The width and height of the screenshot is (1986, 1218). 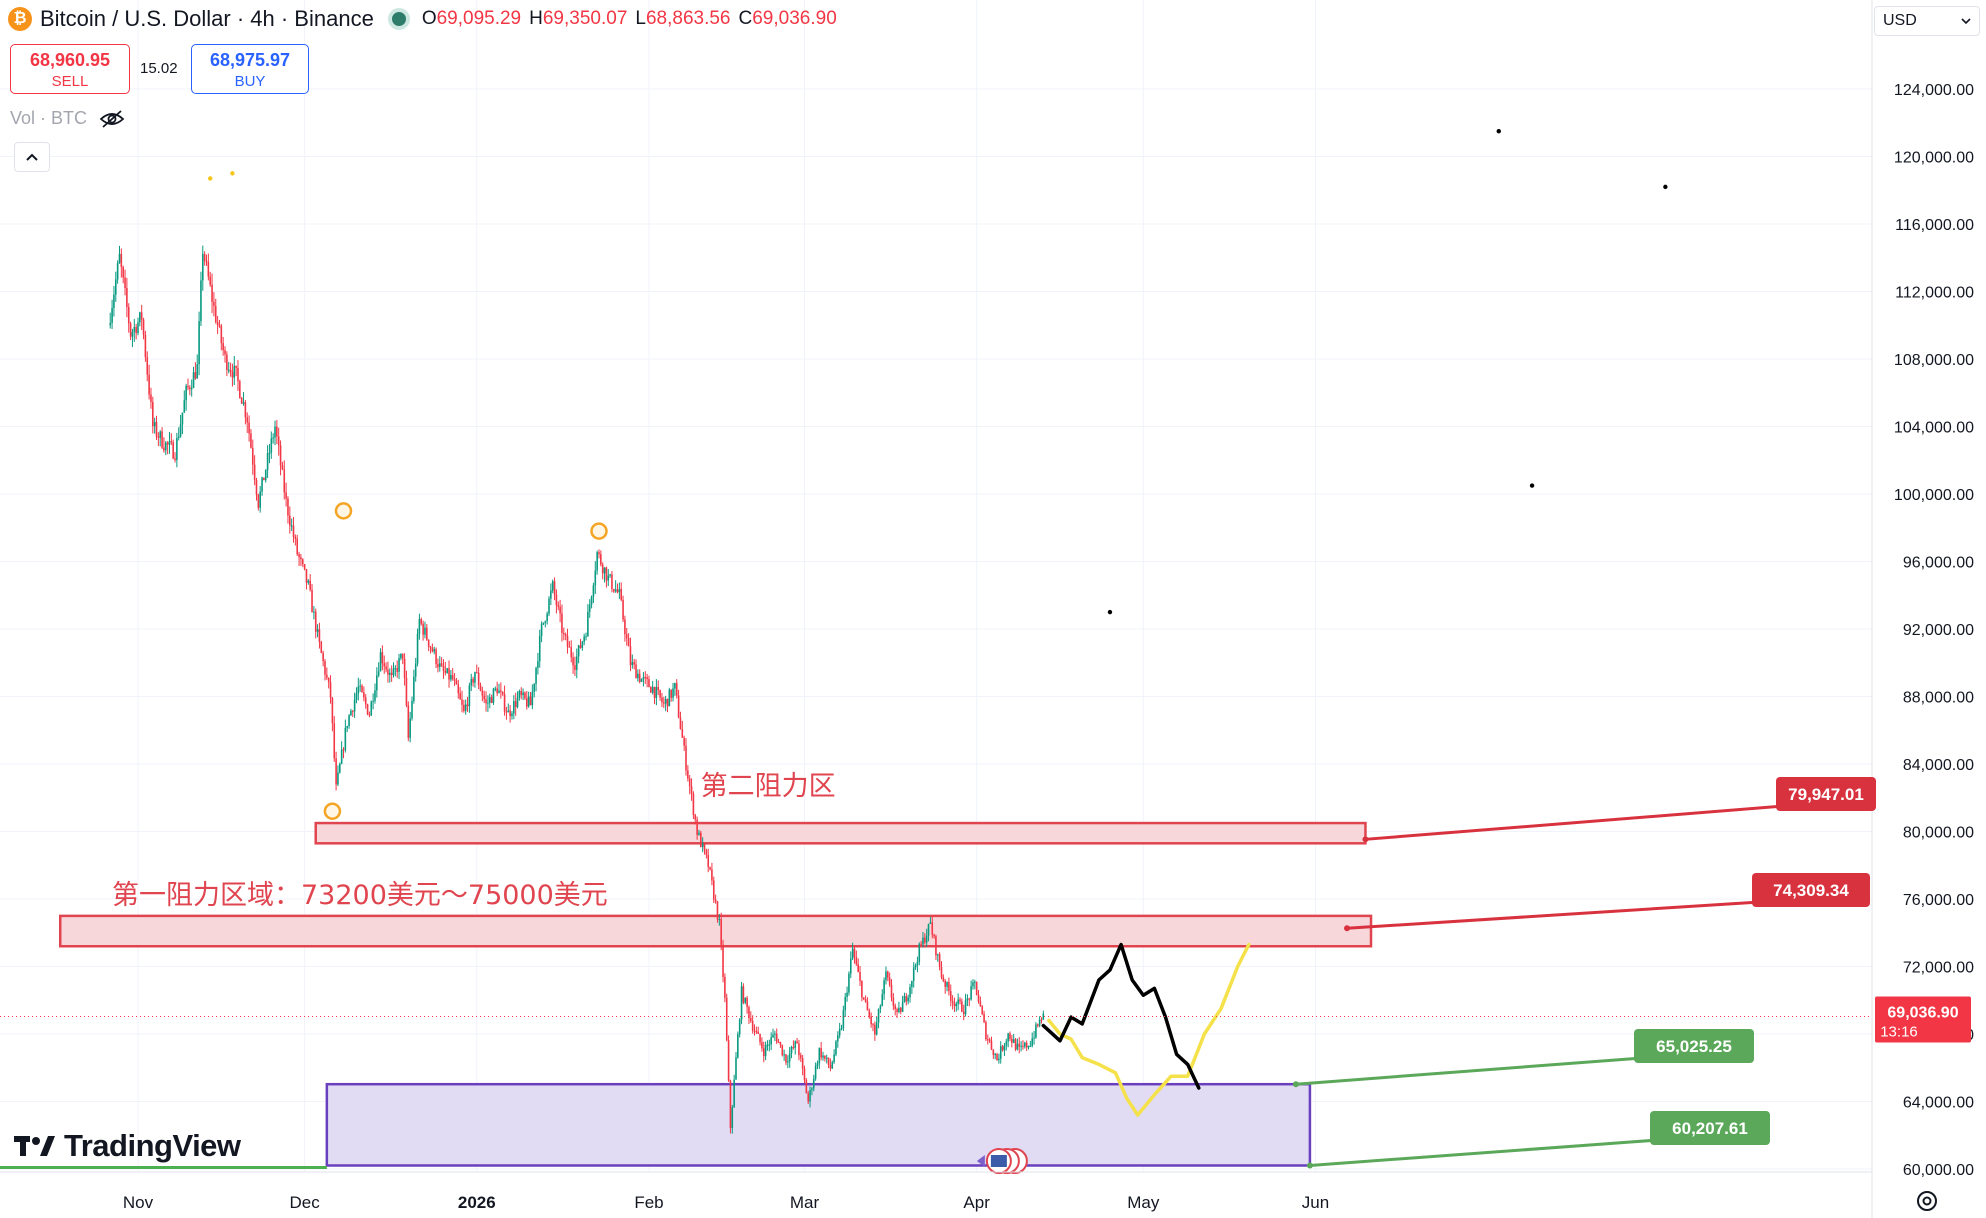 I want to click on time-axis: Nov Dec 2026 Feb Mar Apr May Jun, so click(x=936, y=1191).